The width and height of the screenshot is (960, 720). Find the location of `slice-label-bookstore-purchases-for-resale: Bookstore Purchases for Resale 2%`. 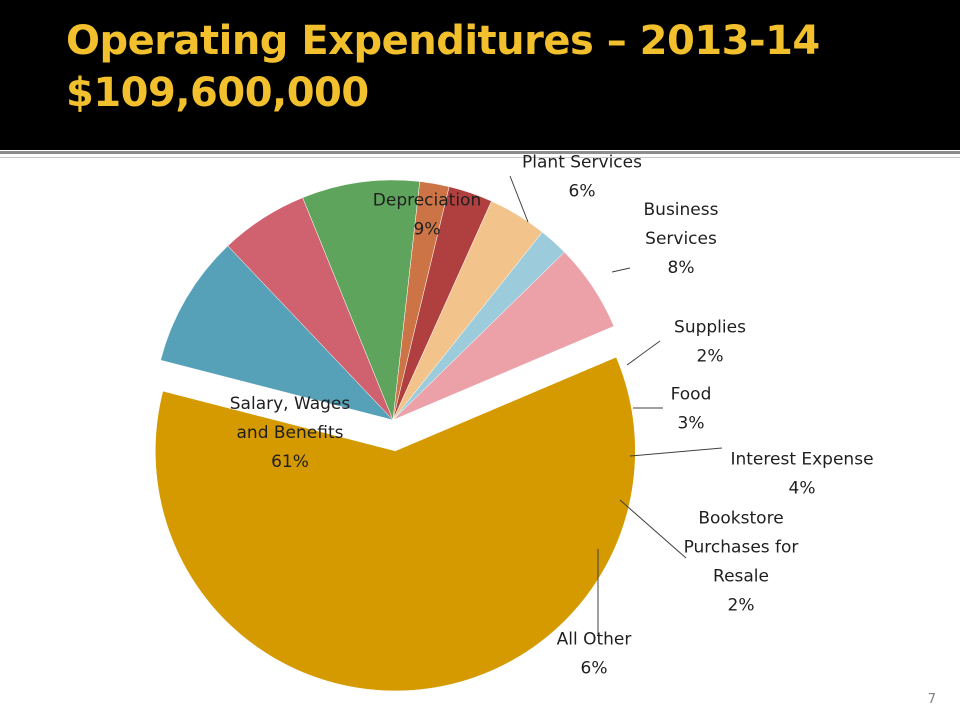

slice-label-bookstore-purchases-for-resale: Bookstore Purchases for Resale 2% is located at coordinates (741, 562).